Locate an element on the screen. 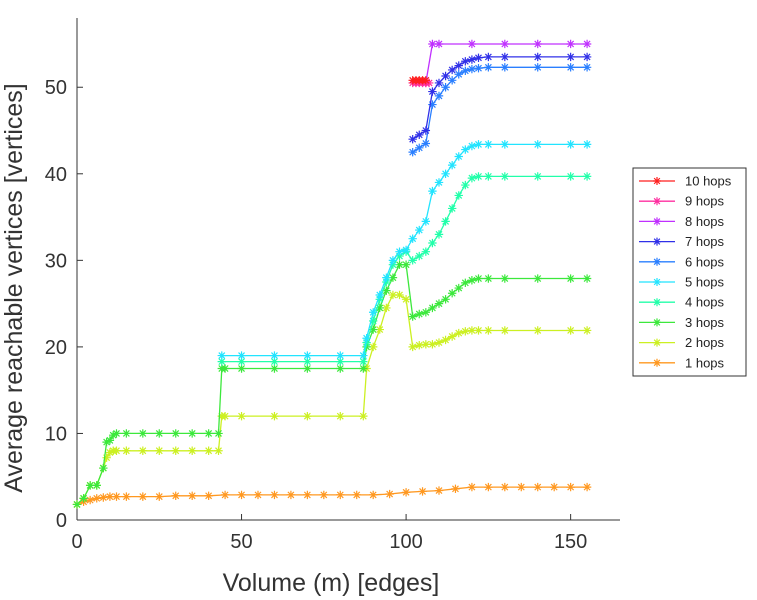 The width and height of the screenshot is (757, 600). legend-label: 1 hops is located at coordinates (705, 362).